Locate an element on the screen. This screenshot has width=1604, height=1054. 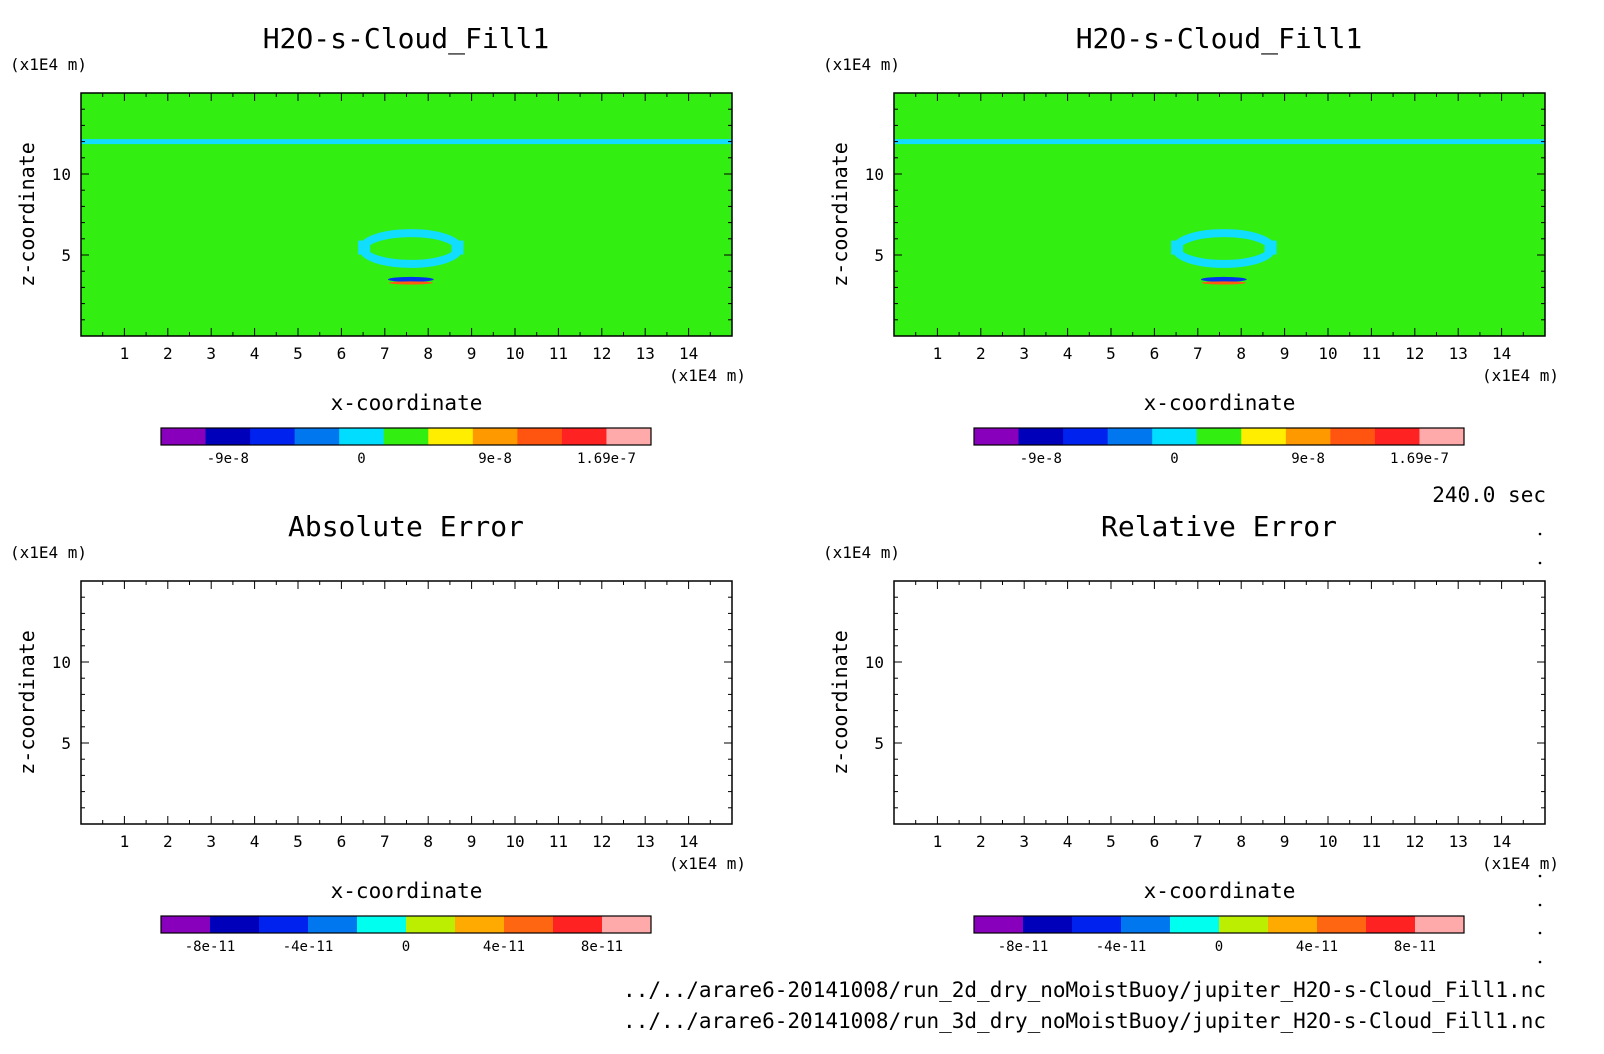
x-tick-label: 7 is located at coordinates (1198, 841).